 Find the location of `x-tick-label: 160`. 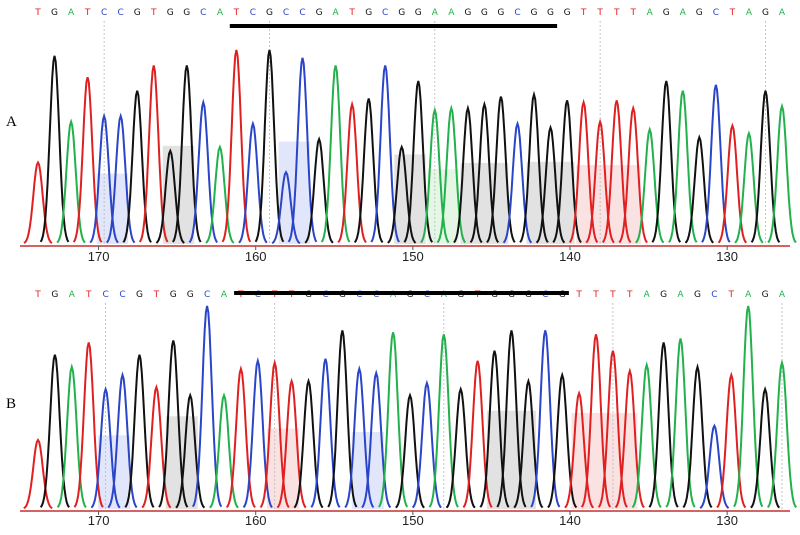

x-tick-label: 160 is located at coordinates (256, 520).